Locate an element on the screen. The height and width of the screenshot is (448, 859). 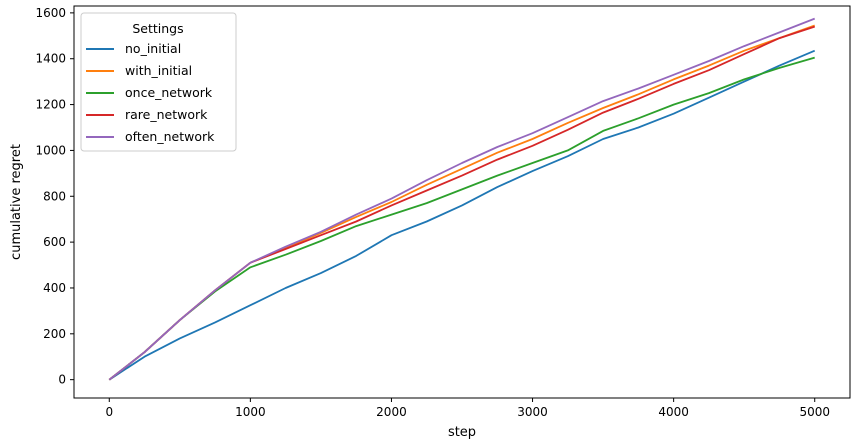
legend-entry-label: no_initial is located at coordinates (153, 48).